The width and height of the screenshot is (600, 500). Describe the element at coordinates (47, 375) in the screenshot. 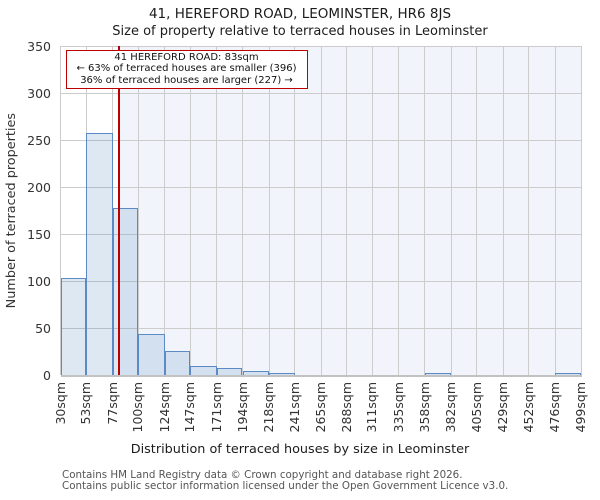

I see `y-tick-label: 0` at that location.